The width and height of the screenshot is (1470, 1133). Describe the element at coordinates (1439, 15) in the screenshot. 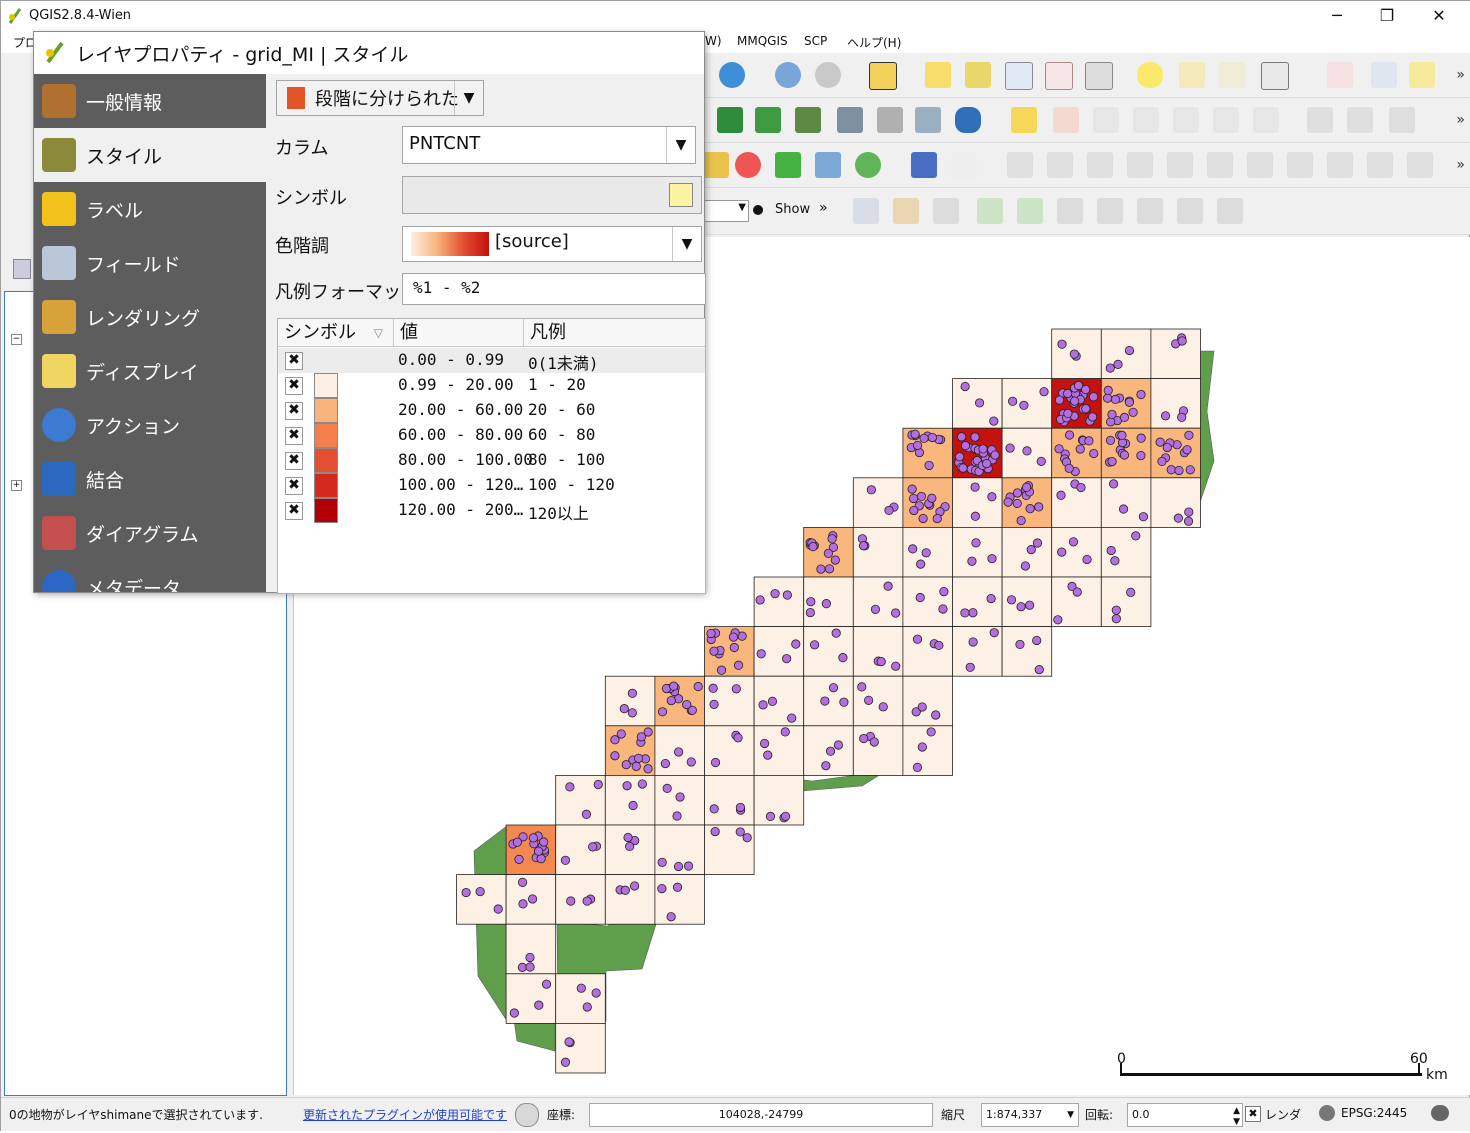

I see `close-button: ✕` at that location.